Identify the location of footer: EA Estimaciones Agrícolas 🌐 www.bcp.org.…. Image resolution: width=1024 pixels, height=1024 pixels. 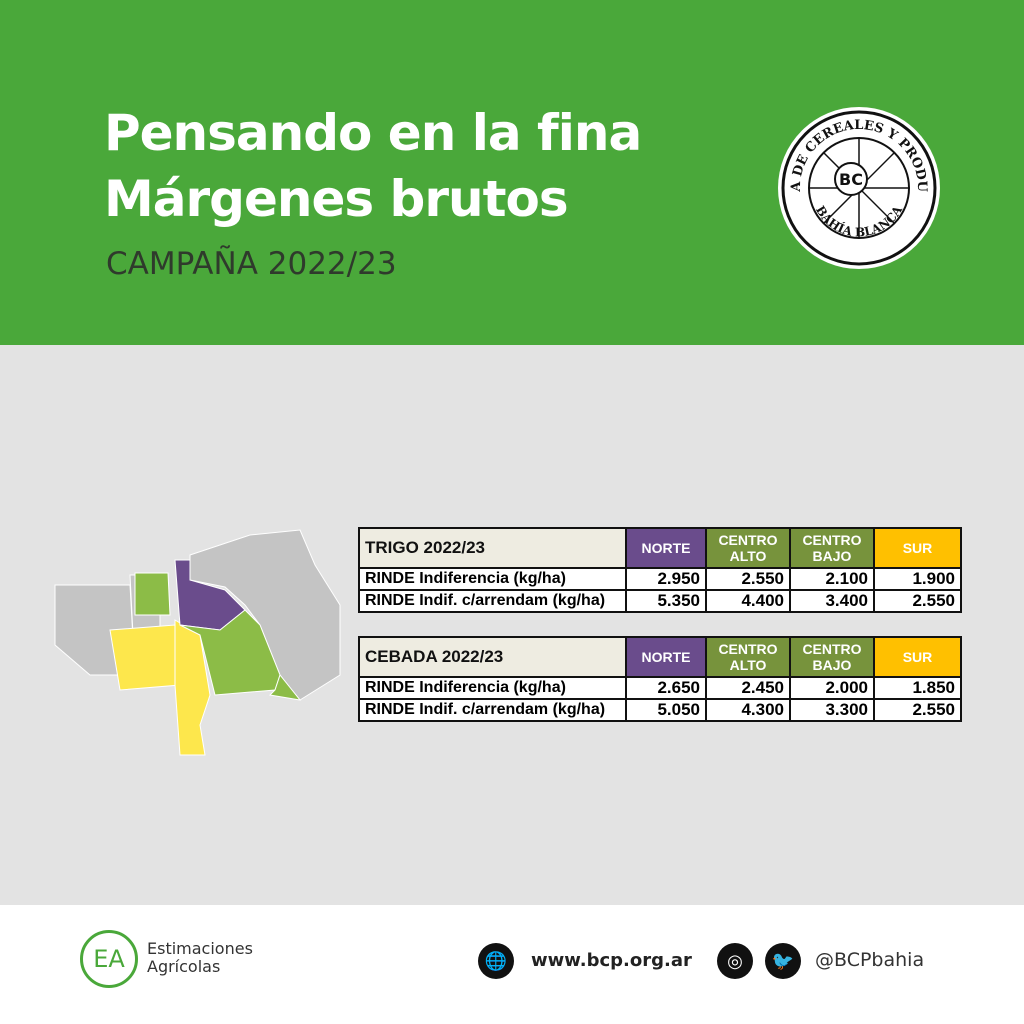
(512, 964).